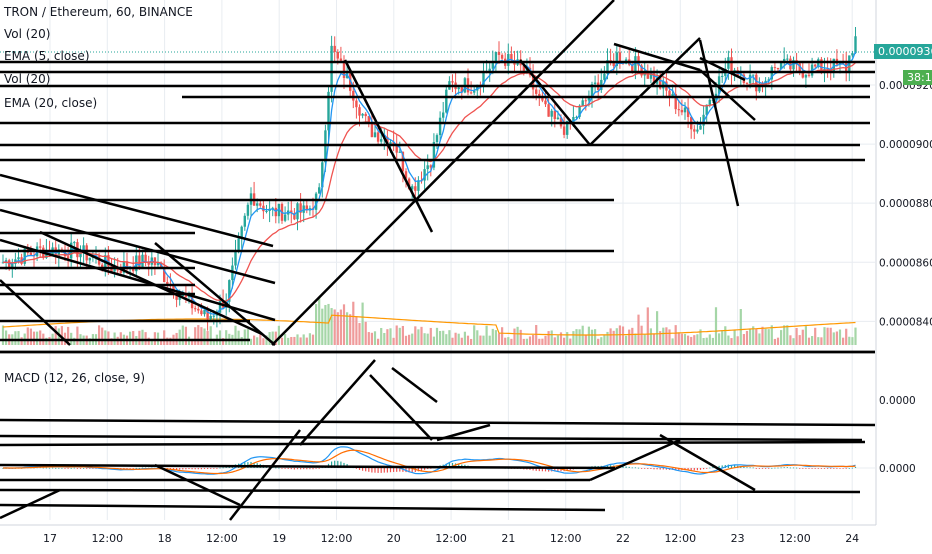 The height and width of the screenshot is (554, 932). I want to click on indicator-vol-1: Vol (20), so click(27, 34).